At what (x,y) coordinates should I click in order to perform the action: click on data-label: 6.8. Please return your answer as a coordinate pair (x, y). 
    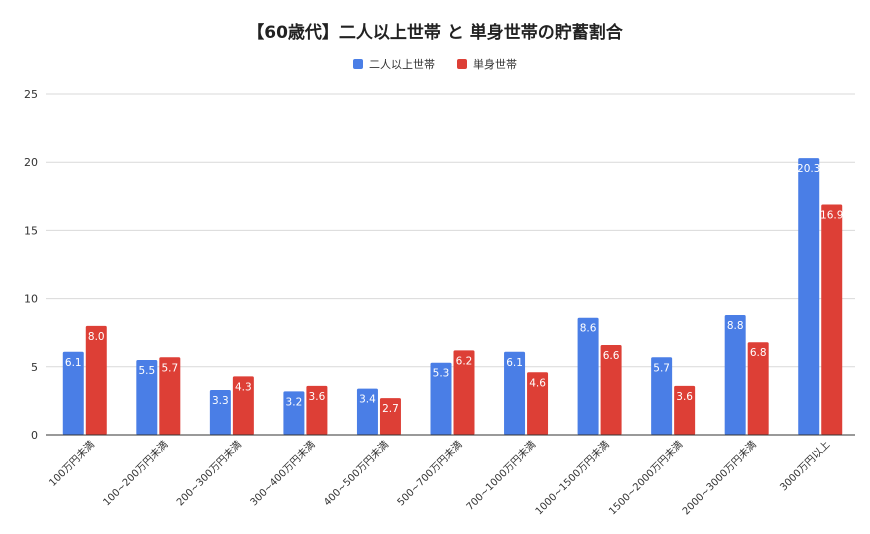
    Looking at the image, I should click on (758, 353).